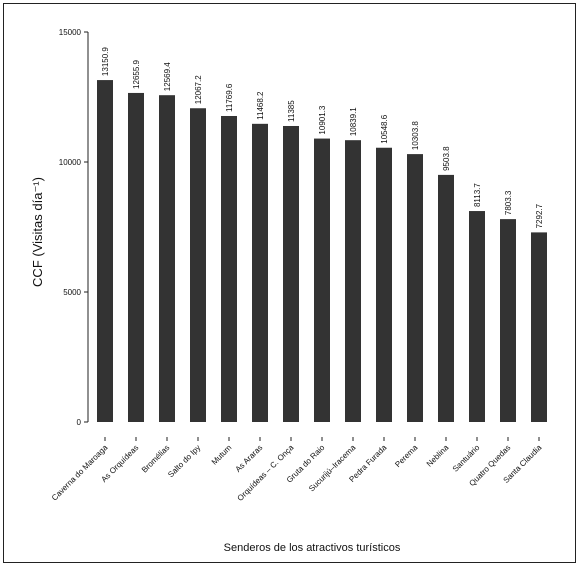  I want to click on x-tick-label: Mutum, so click(222, 455).